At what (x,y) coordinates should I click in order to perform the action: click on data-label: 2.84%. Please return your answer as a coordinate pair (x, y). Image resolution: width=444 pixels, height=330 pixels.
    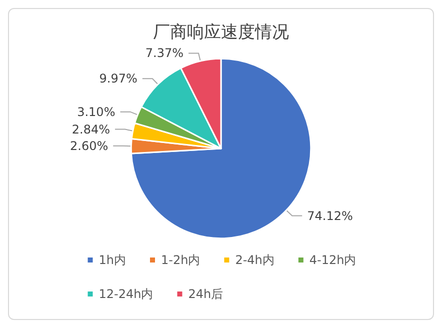
    Looking at the image, I should click on (91, 129).